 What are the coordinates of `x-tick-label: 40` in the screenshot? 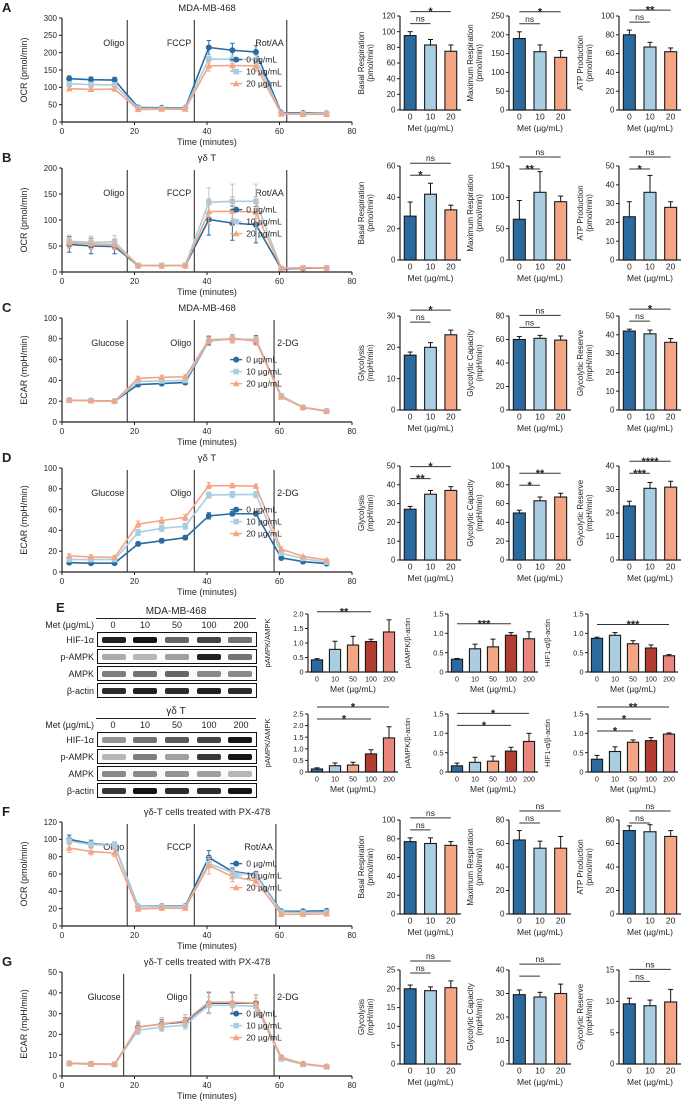 It's located at (207, 935).